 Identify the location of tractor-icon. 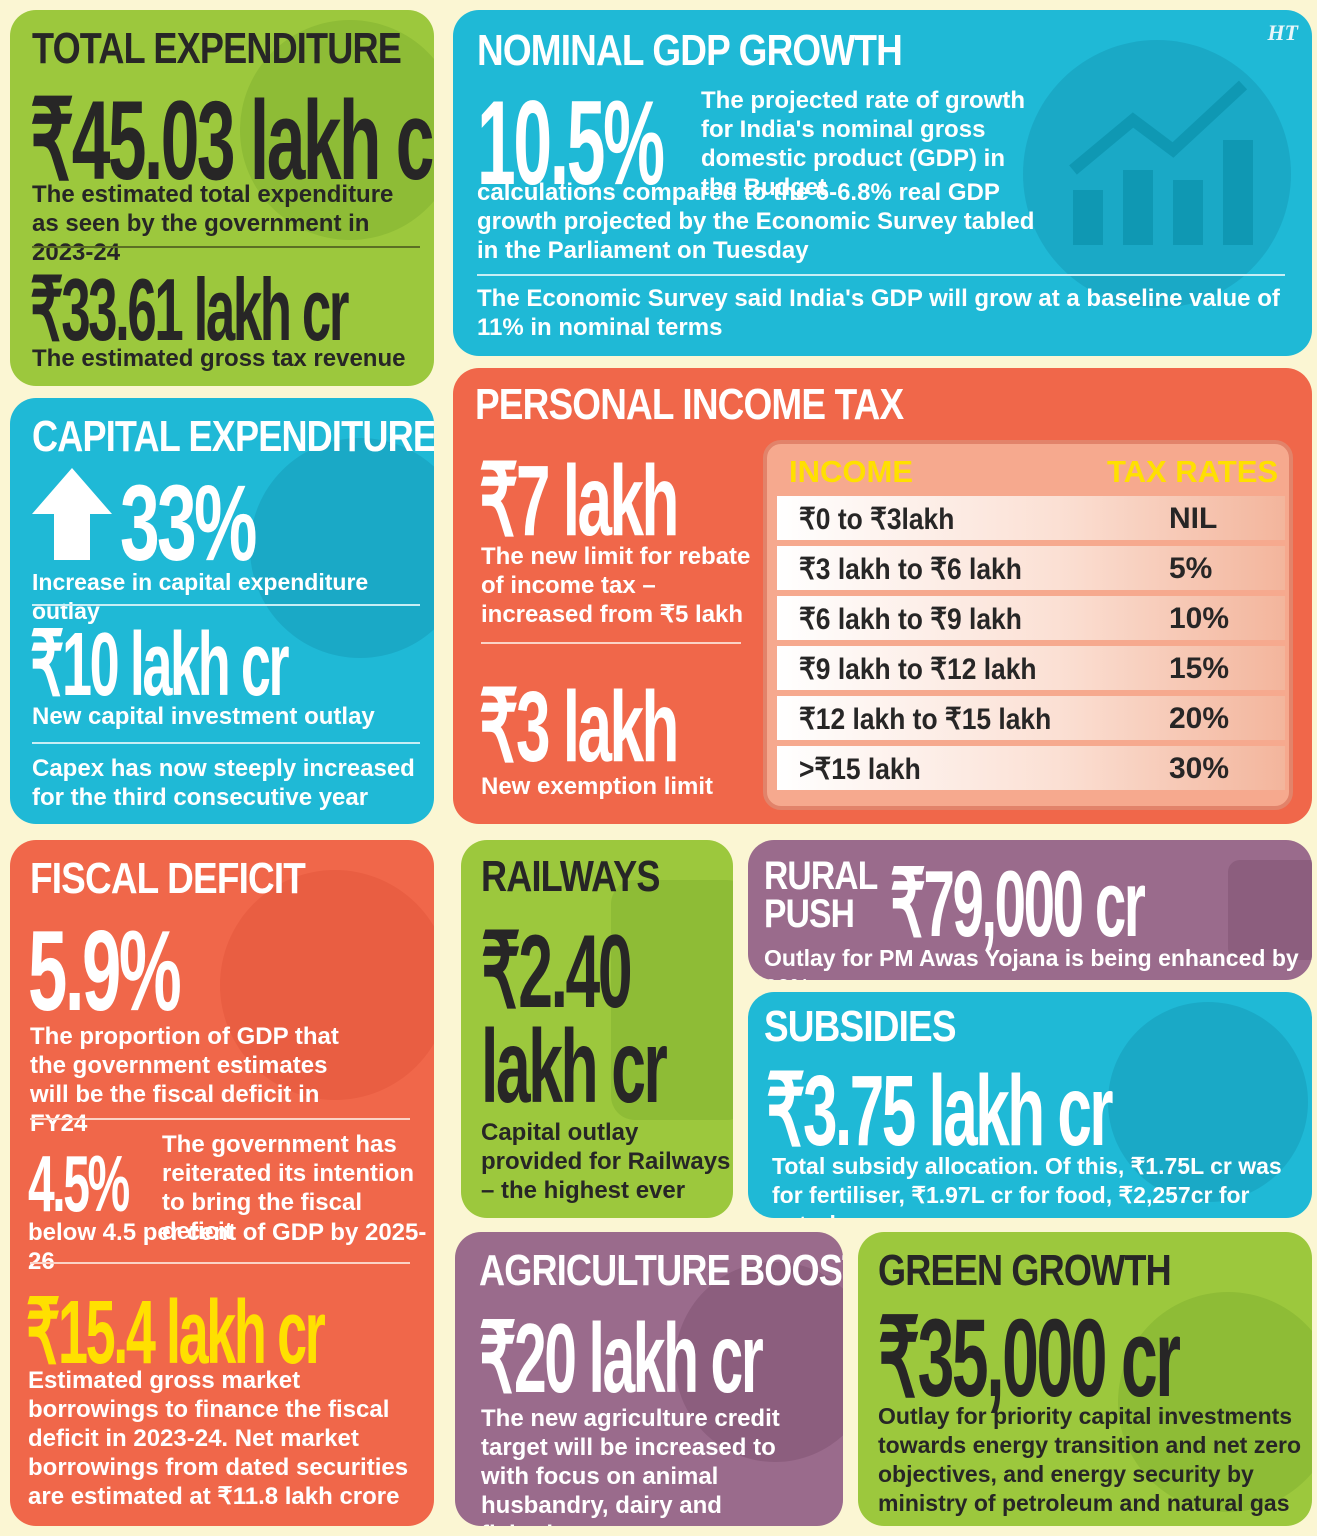
(759, 1362).